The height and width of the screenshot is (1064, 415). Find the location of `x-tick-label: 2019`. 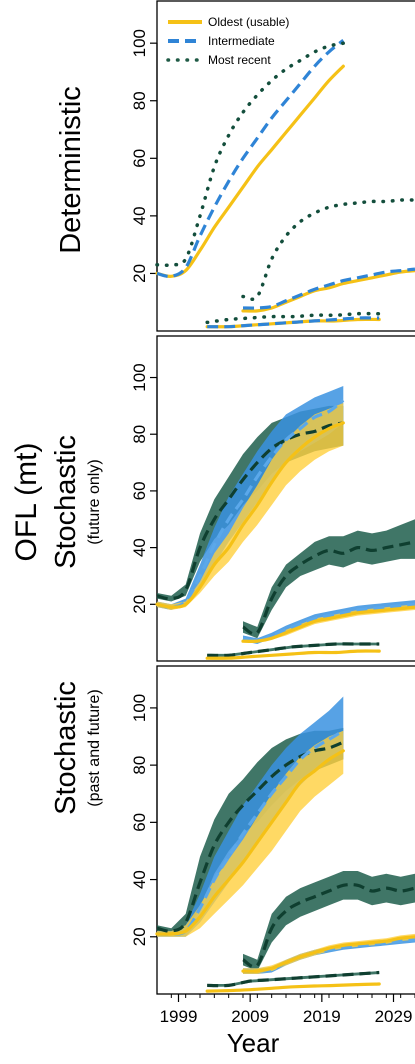

x-tick-label: 2019 is located at coordinates (322, 1016).